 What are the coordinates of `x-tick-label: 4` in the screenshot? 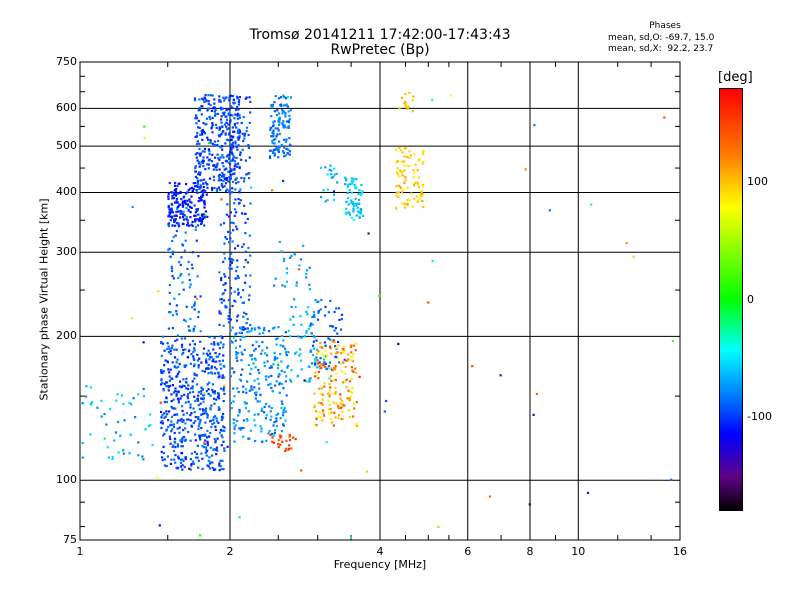 It's located at (380, 551).